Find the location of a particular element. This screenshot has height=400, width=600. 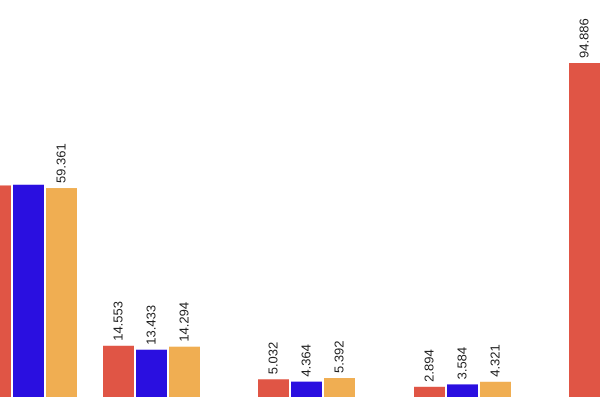

data-label-series-orange-group-2: 14.294 is located at coordinates (184, 322).